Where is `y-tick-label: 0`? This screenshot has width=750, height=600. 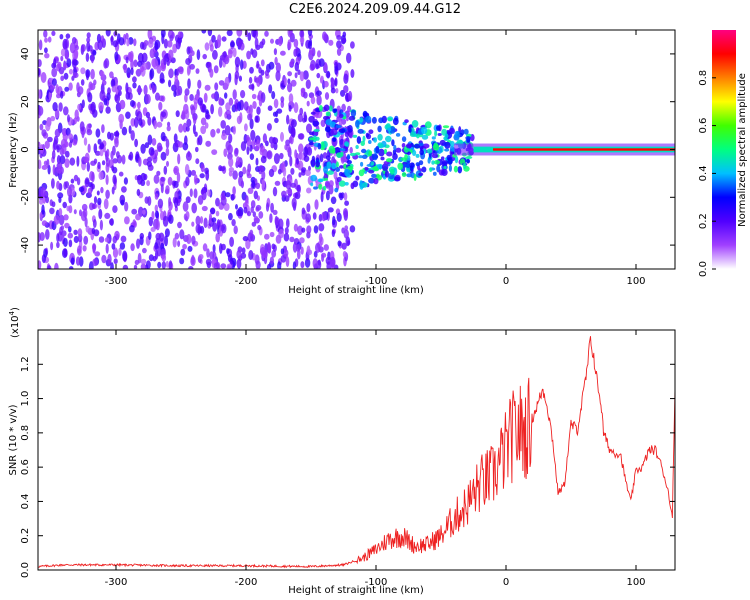 y-tick-label: 0 is located at coordinates (25, 149).